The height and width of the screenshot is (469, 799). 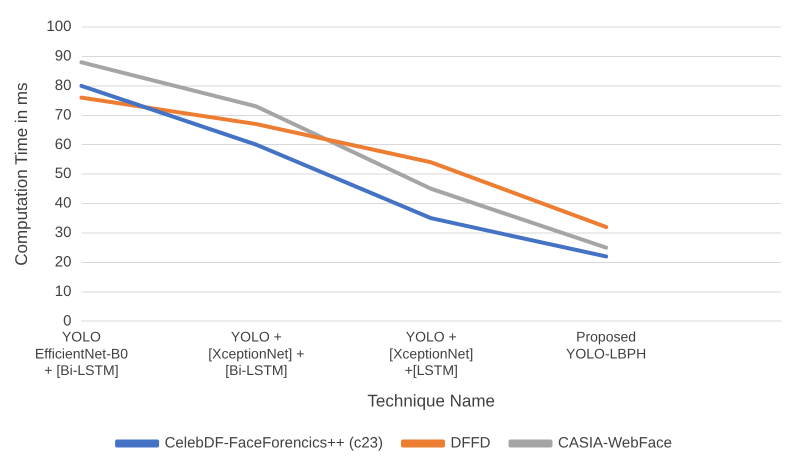 What do you see at coordinates (63, 262) in the screenshot?
I see `y-tick-label: 20` at bounding box center [63, 262].